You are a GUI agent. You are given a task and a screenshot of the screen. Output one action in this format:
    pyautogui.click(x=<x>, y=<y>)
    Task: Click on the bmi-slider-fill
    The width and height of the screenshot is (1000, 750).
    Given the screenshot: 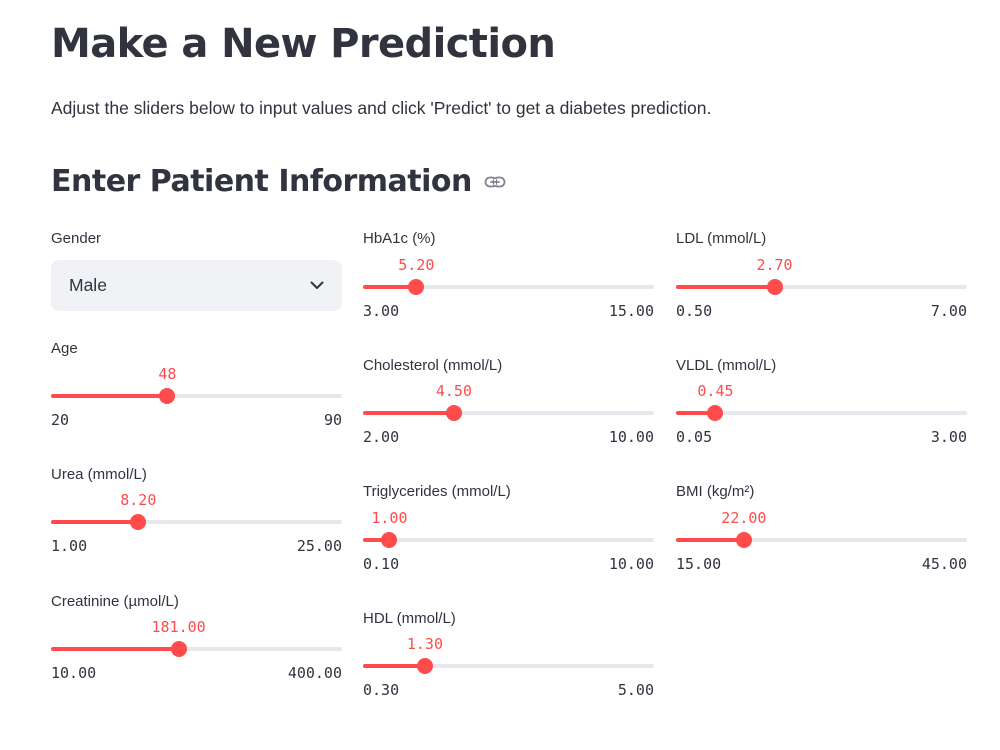 What is the action you would take?
    pyautogui.click(x=710, y=540)
    